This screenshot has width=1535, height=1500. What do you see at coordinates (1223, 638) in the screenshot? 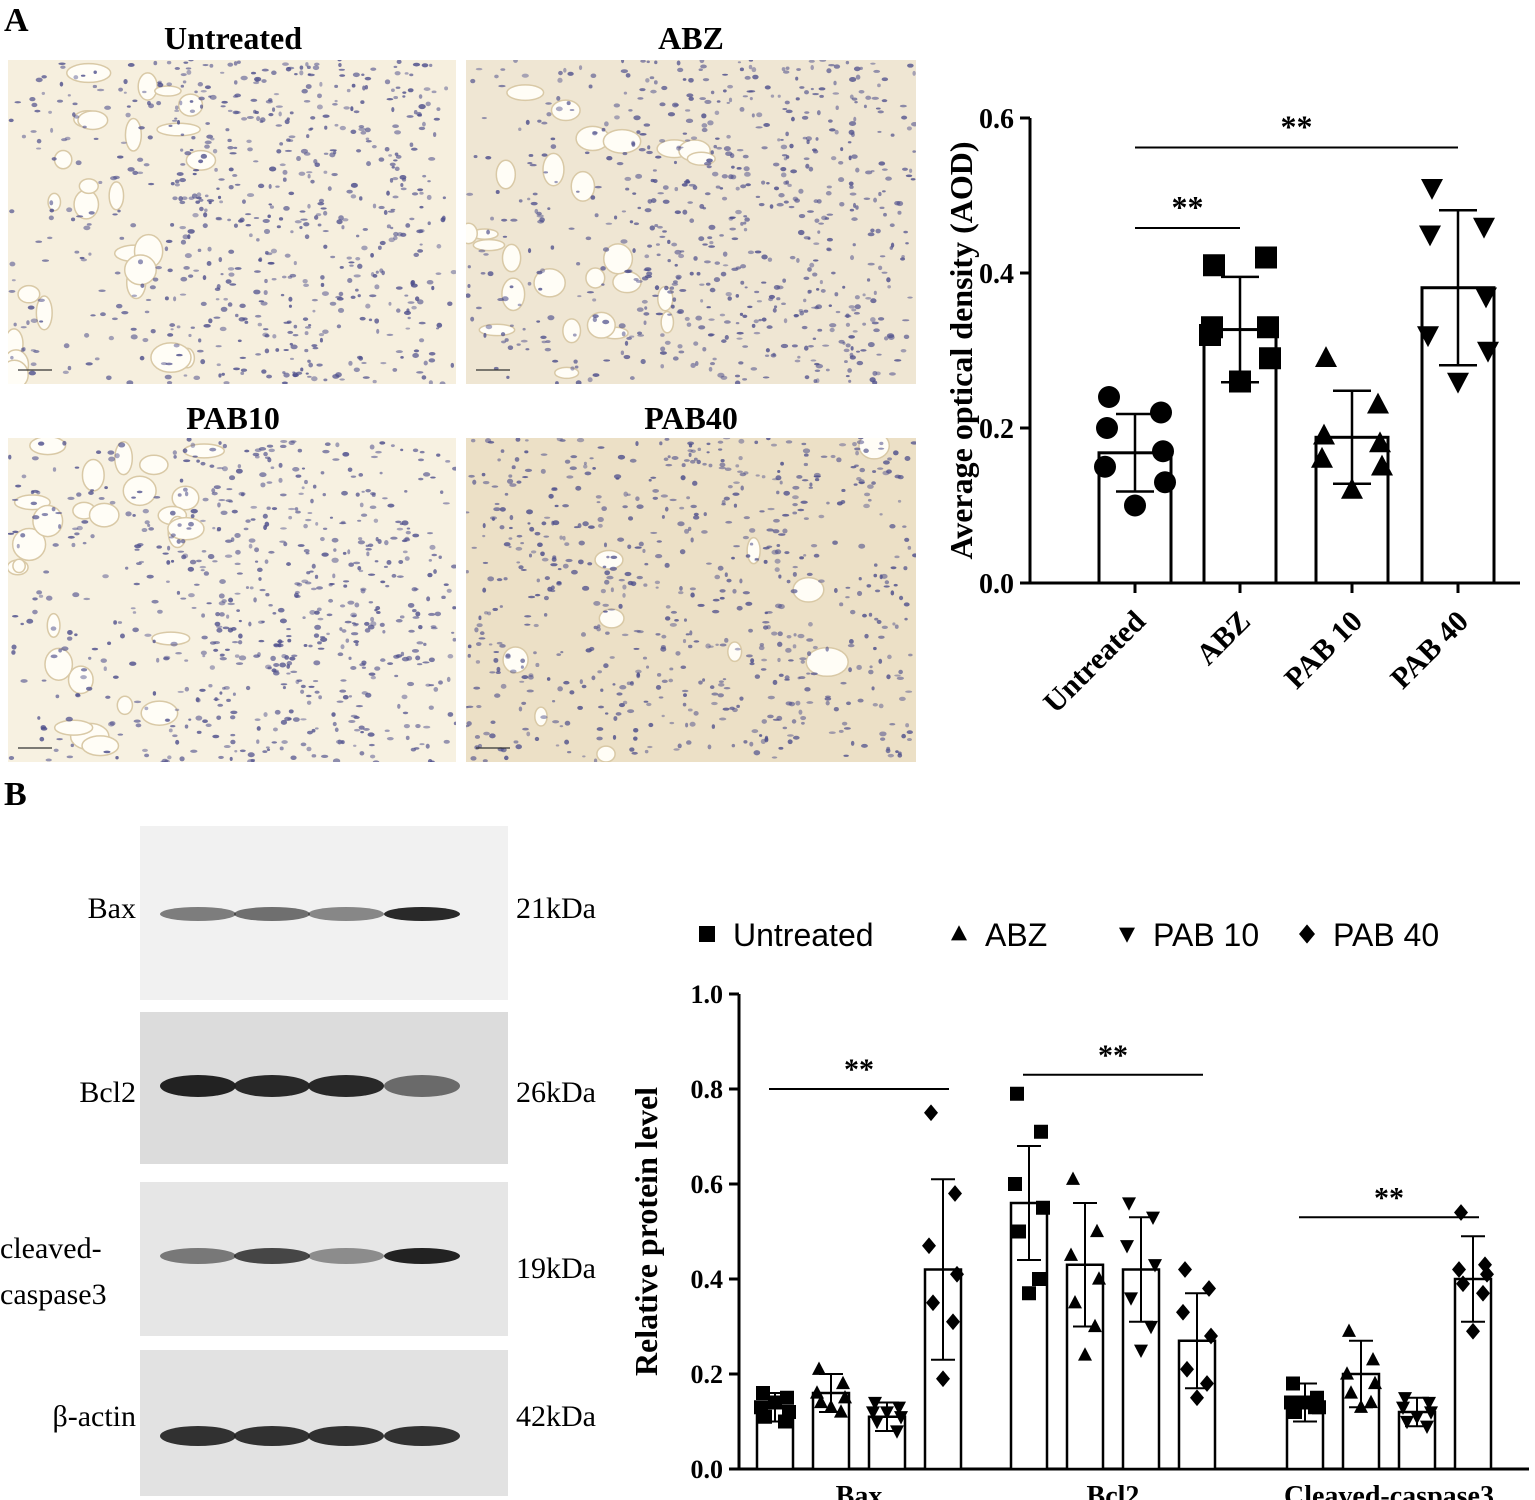
I see `x-tick-label: ABZ` at bounding box center [1223, 638].